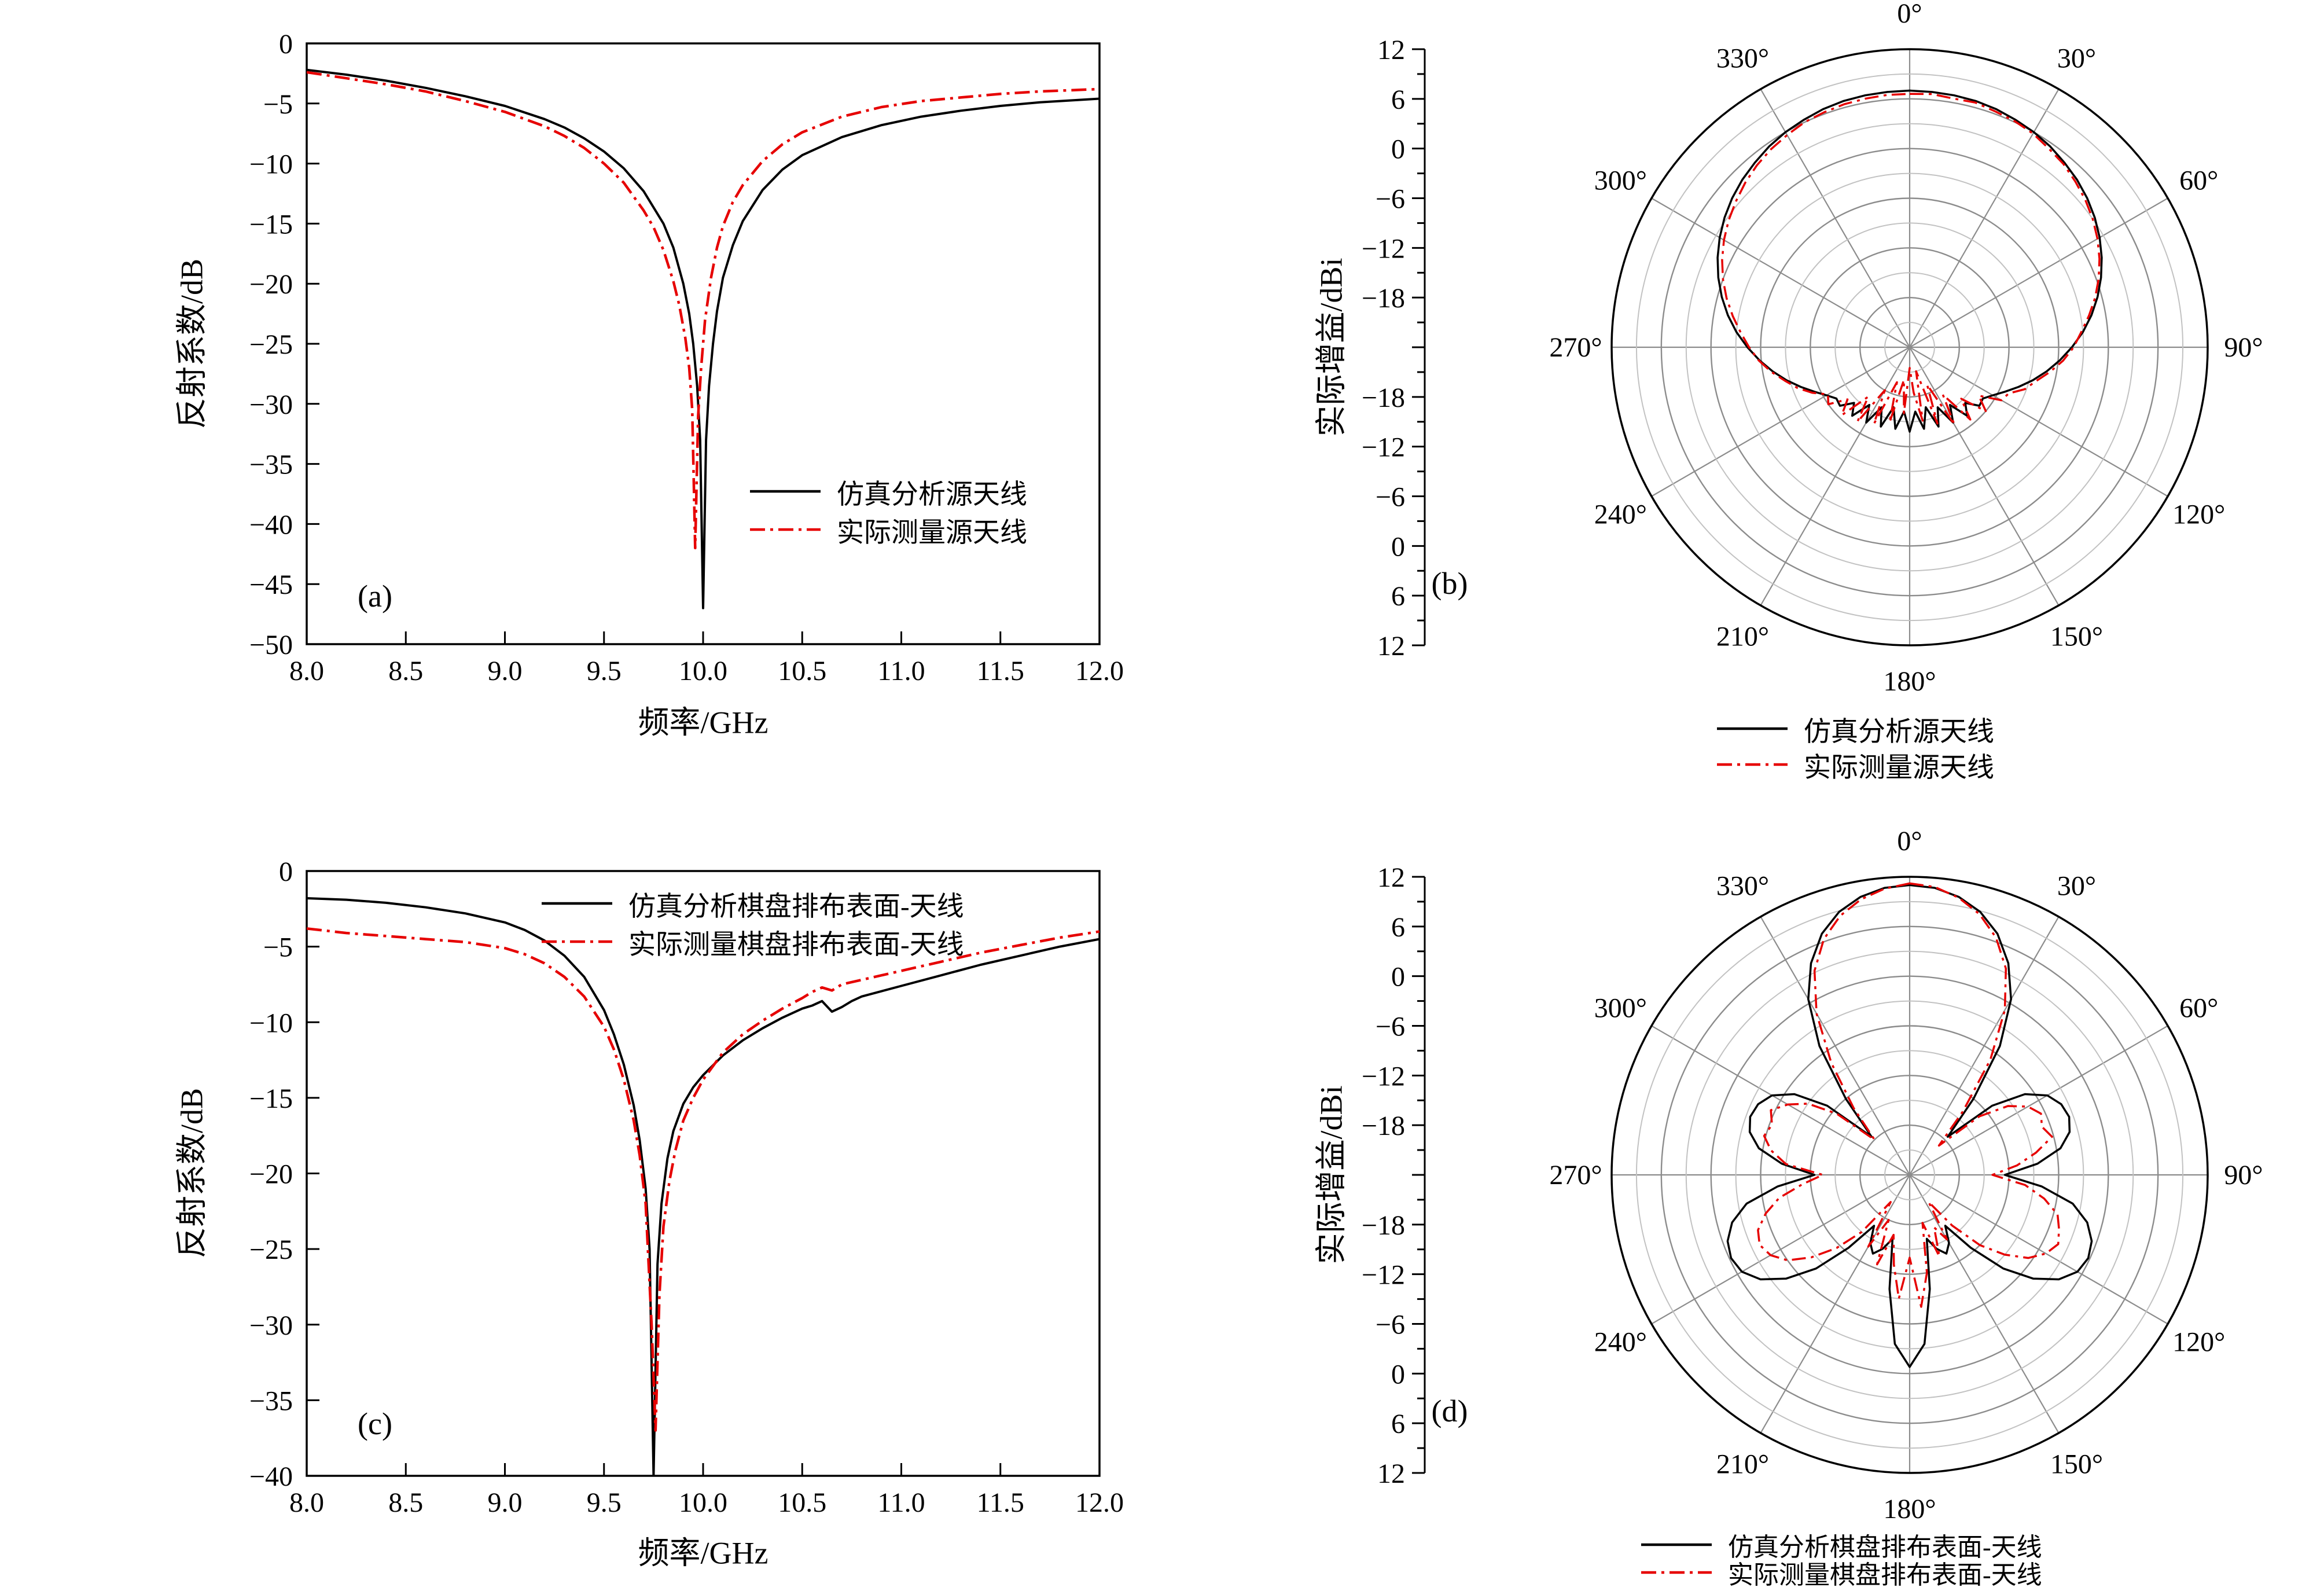 The height and width of the screenshot is (1591, 2324). Describe the element at coordinates (271, 585) in the screenshot. I see `y-tick-label: −45` at that location.